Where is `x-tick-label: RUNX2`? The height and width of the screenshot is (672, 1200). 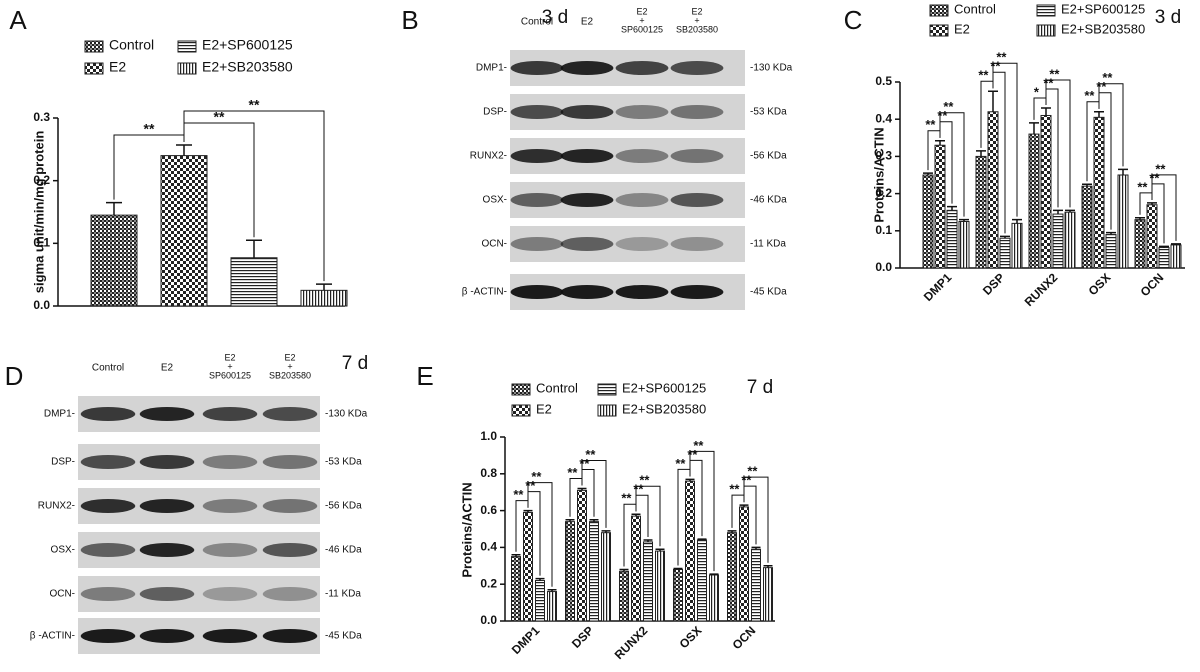
x-tick-label: RUNX2 is located at coordinates (631, 642).